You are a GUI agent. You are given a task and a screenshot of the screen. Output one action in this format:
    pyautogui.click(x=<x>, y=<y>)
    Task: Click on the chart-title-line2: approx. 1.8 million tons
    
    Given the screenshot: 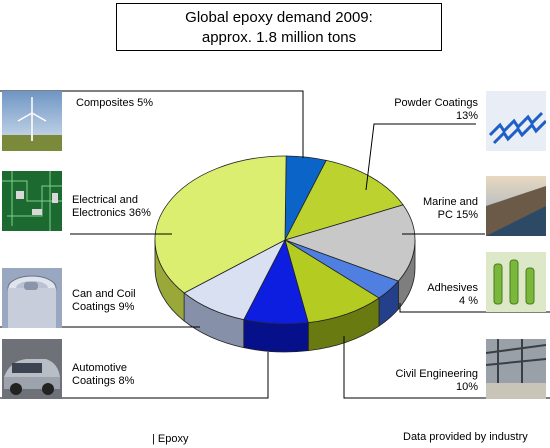 What is the action you would take?
    pyautogui.click(x=279, y=37)
    